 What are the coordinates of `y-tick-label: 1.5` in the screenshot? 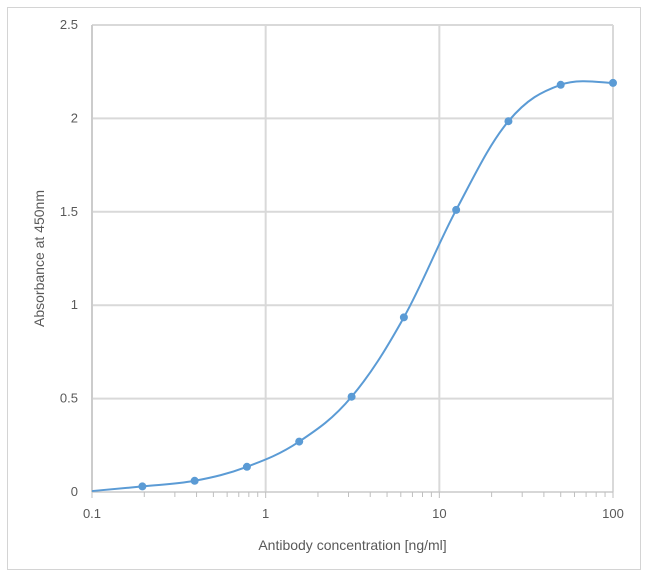 It's located at (69, 211).